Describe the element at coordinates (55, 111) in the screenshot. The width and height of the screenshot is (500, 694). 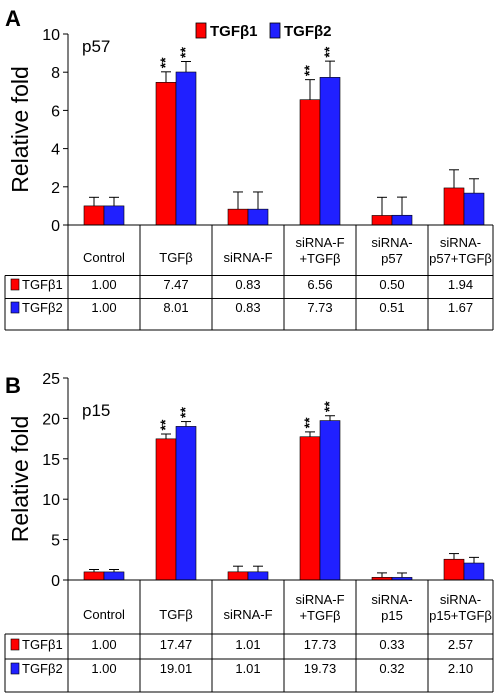
I see `y-tick-label: 6` at that location.